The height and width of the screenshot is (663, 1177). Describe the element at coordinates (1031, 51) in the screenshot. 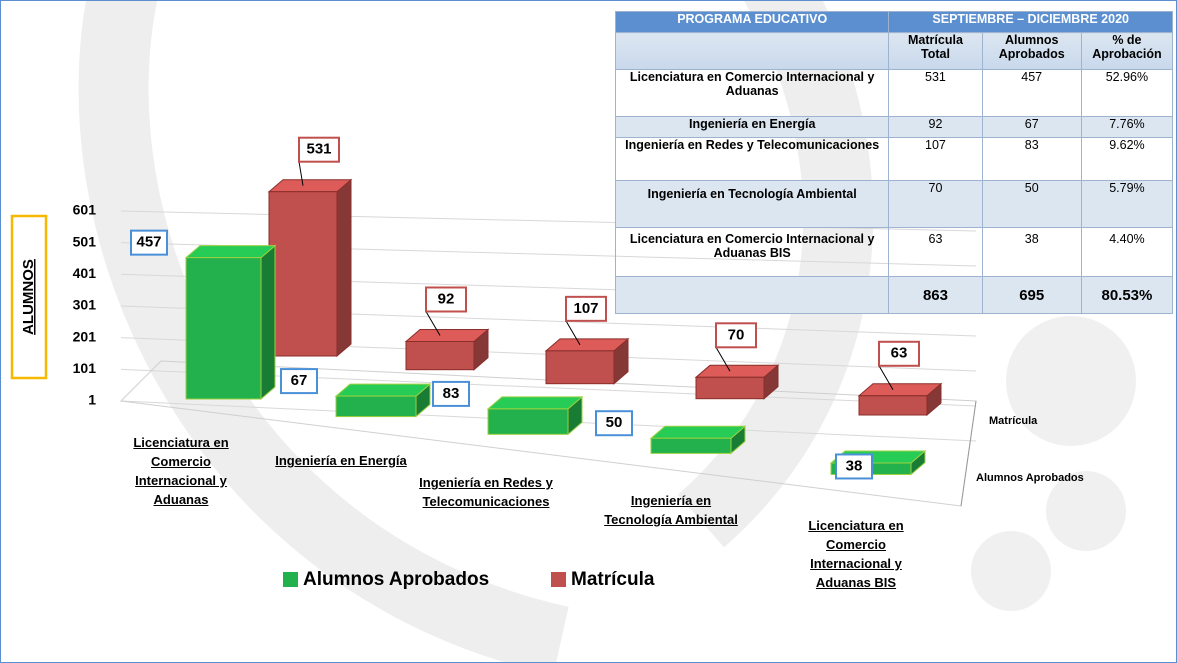

I see `table-cell: Alumnos Aprobados` at that location.